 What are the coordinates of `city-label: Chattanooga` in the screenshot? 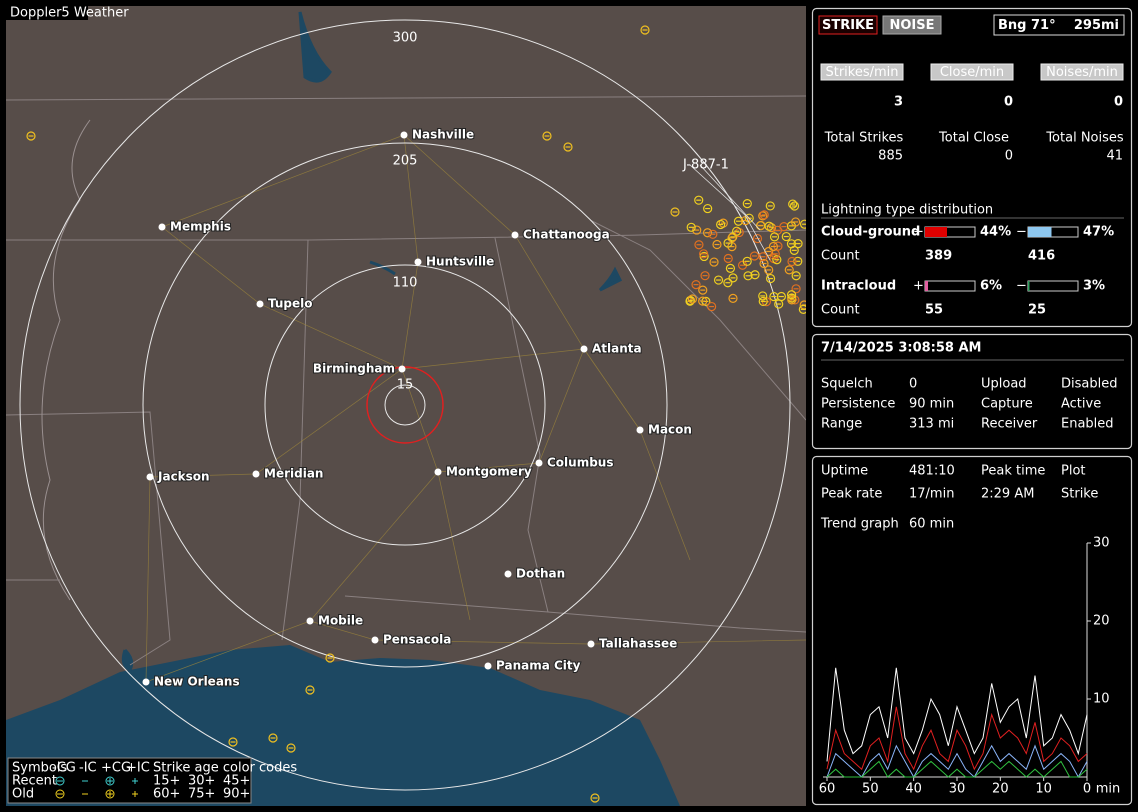 It's located at (566, 235).